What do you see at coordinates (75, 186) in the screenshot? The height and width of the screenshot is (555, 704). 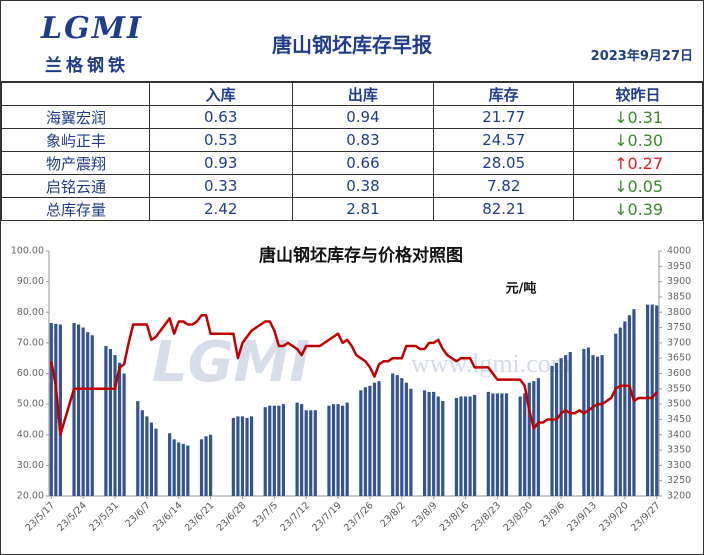 I see `row-name: 启铭云通` at bounding box center [75, 186].